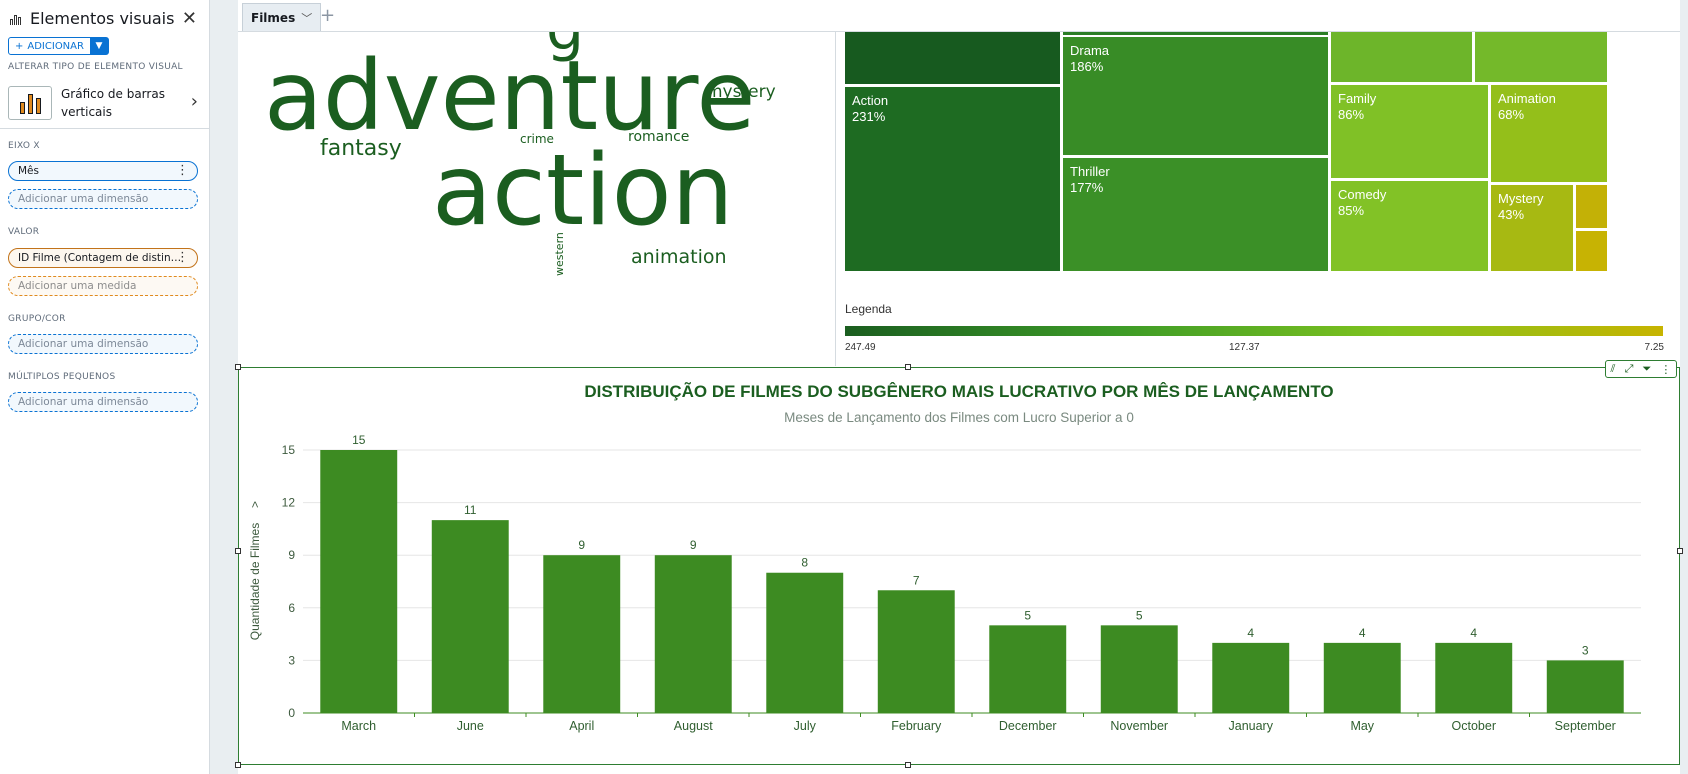  I want to click on x-tick-label: July, so click(805, 726).